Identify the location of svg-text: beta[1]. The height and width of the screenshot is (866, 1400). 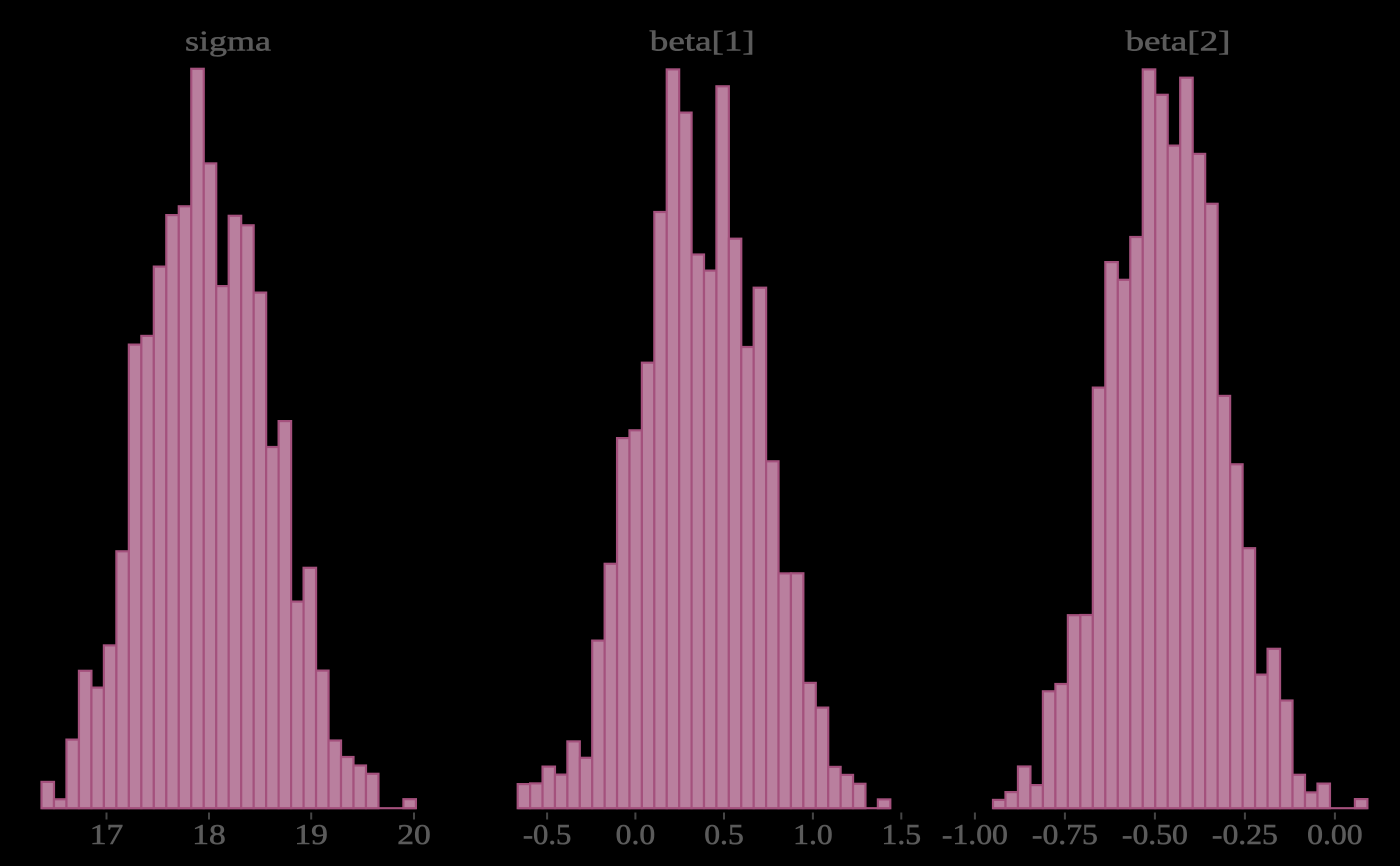
(702, 42).